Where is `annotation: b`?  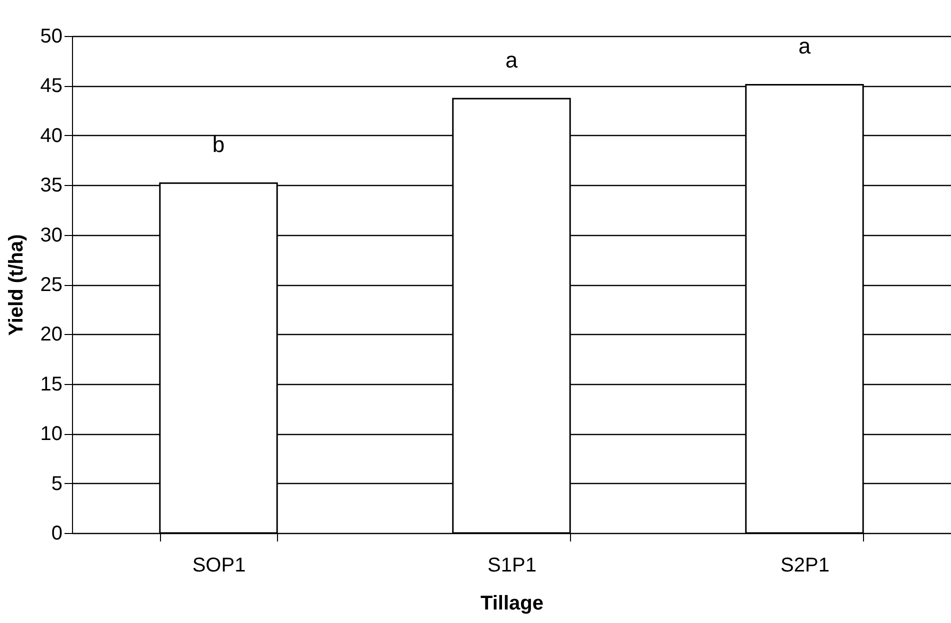 annotation: b is located at coordinates (218, 145).